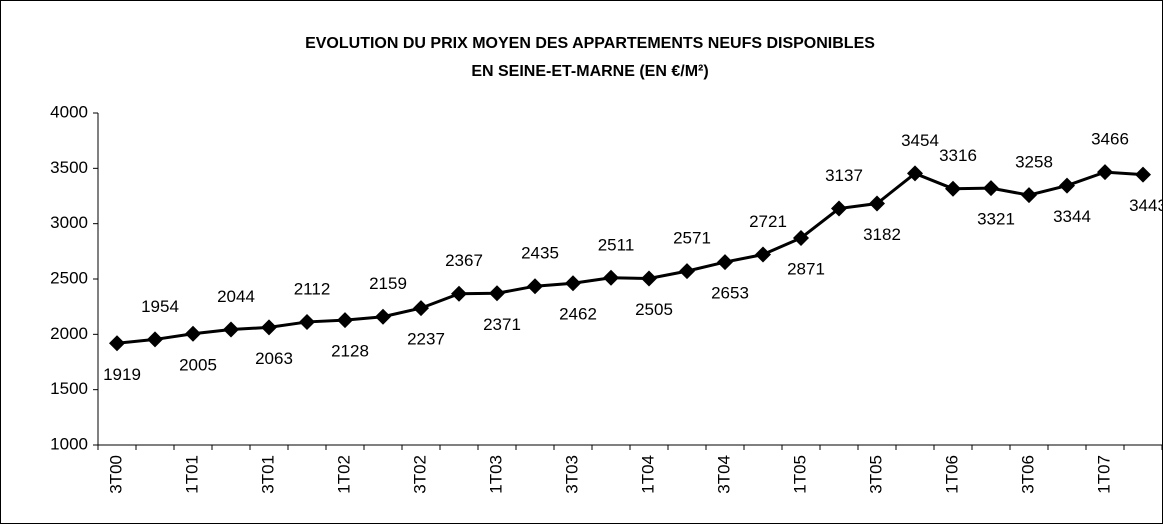 Image resolution: width=1163 pixels, height=524 pixels. What do you see at coordinates (502, 324) in the screenshot?
I see `data-label: 2371` at bounding box center [502, 324].